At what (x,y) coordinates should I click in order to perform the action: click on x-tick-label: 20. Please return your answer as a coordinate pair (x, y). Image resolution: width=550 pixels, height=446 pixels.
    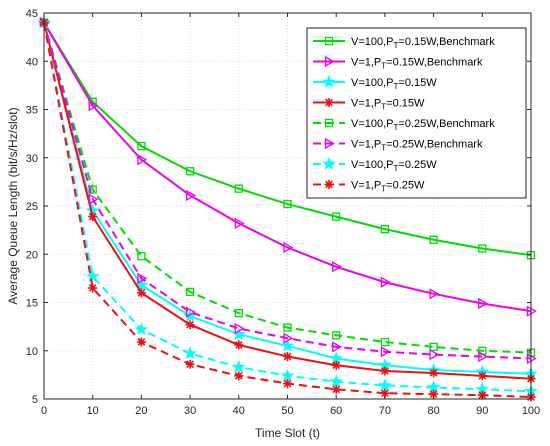
    Looking at the image, I should click on (141, 411).